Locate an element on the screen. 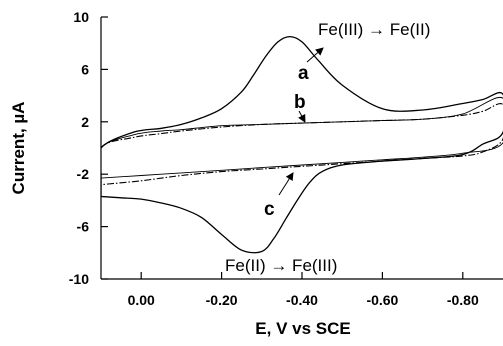  curve-label-c: c is located at coordinates (269, 209).